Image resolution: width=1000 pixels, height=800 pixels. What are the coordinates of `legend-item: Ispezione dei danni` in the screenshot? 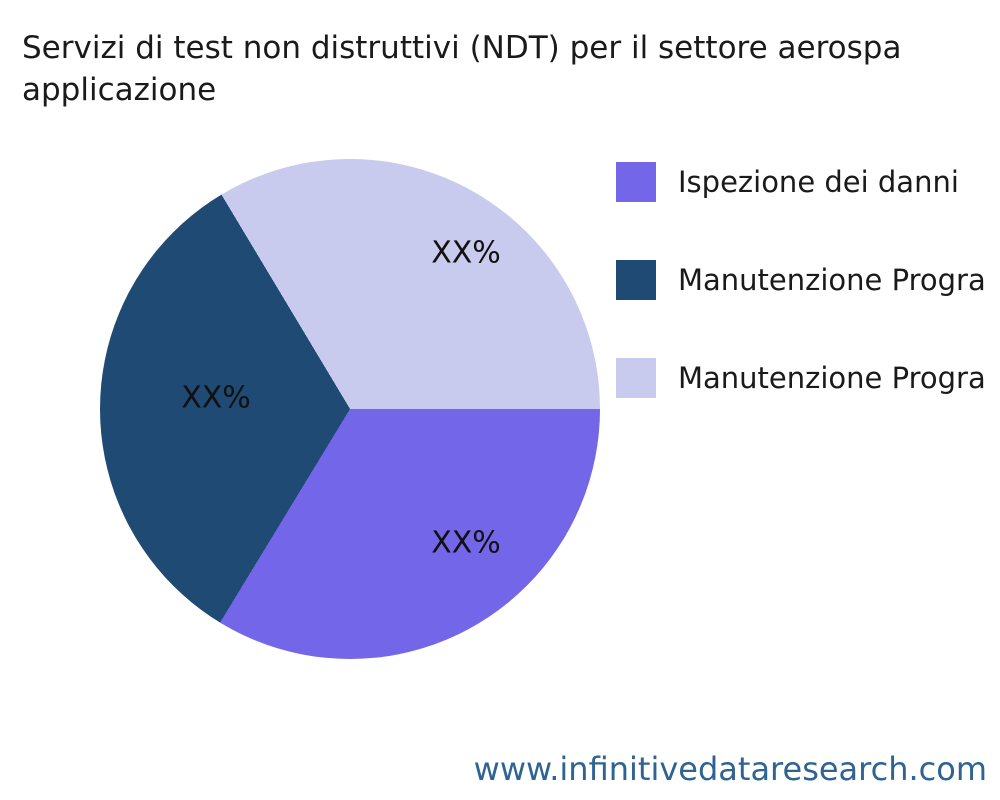 It's located at (801, 182).